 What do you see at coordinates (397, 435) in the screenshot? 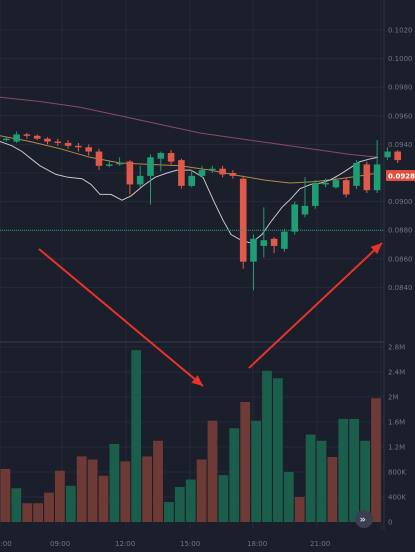
I see `volume-axis: 2.8M 2.4M 2M 1.6M 1.2M 800K 400K 0` at bounding box center [397, 435].